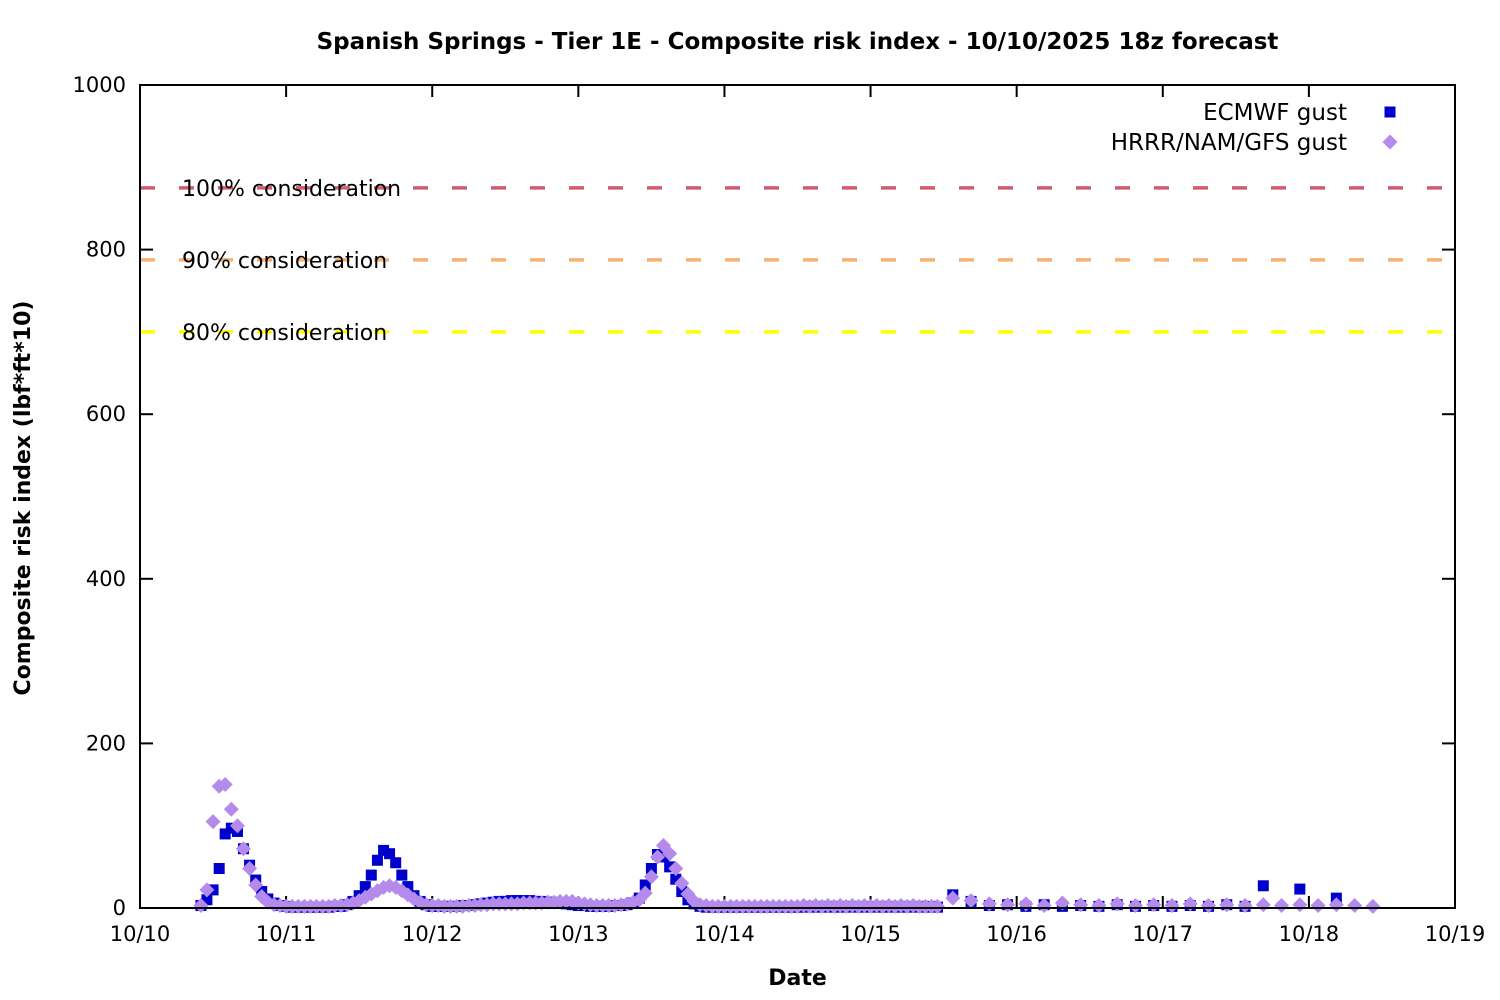 Image resolution: width=1500 pixels, height=1000 pixels. Describe the element at coordinates (106, 743) in the screenshot. I see `y-tick-label: 200` at that location.